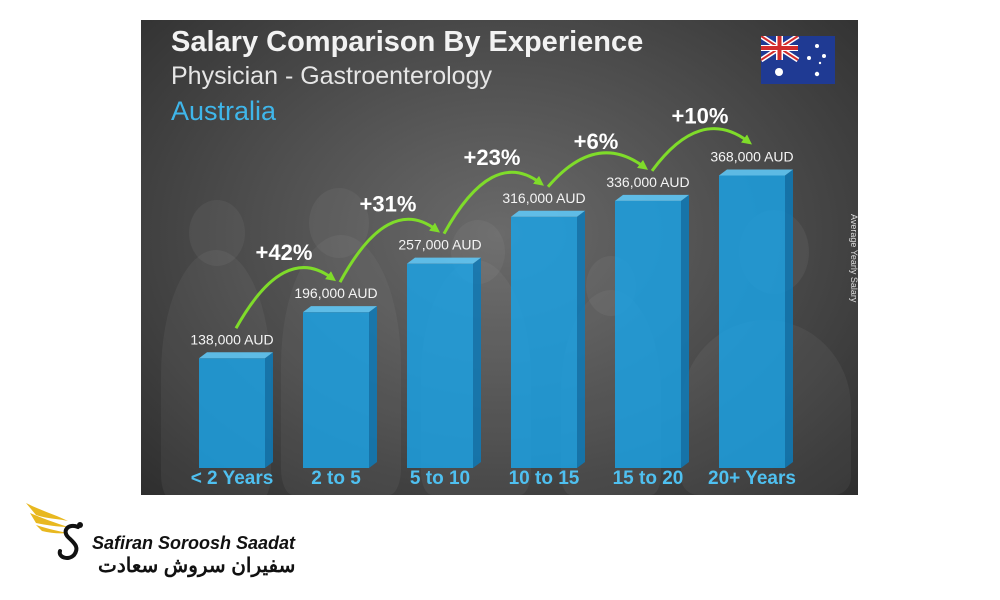  What do you see at coordinates (407, 42) in the screenshot?
I see `chart-title: Salary Comparison By Experience` at bounding box center [407, 42].